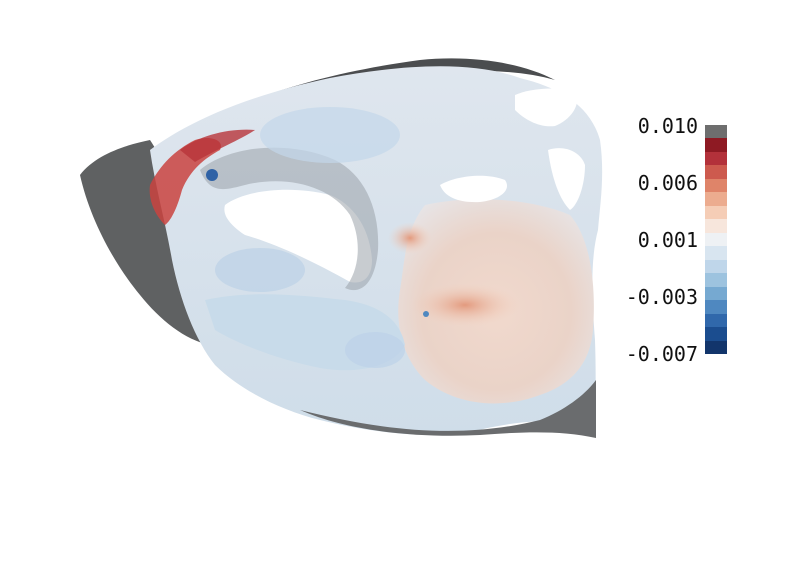  I want to click on skull-back-rim, so click(145, 242).